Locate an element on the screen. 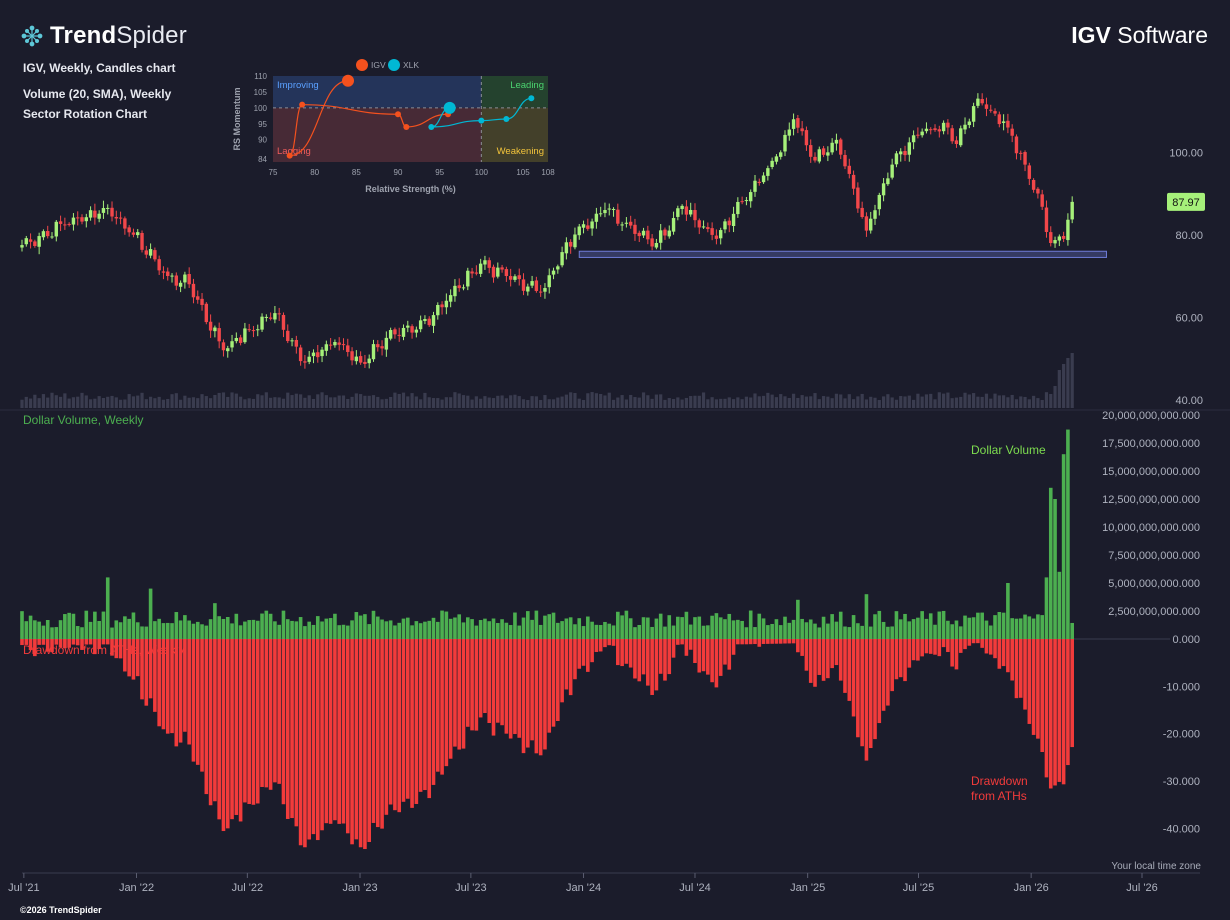 The width and height of the screenshot is (1230, 920). timezone-label: Your local time zone is located at coordinates (1156, 866).